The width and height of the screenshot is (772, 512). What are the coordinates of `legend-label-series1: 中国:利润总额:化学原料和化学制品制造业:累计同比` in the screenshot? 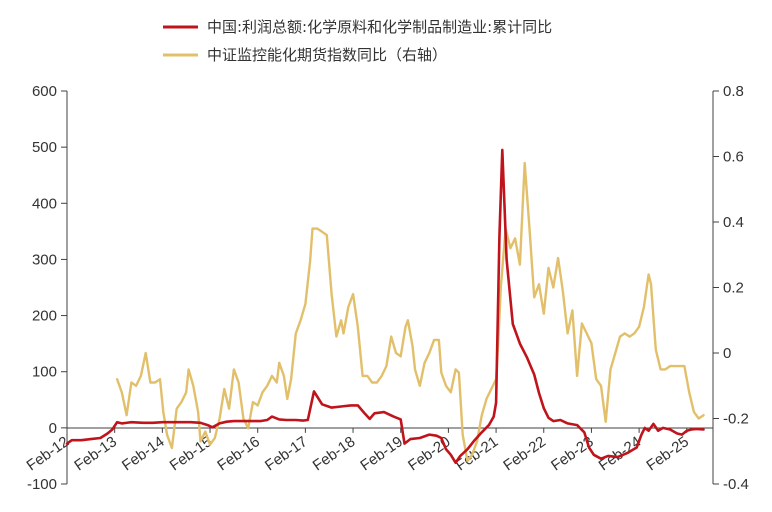 It's located at (379, 27).